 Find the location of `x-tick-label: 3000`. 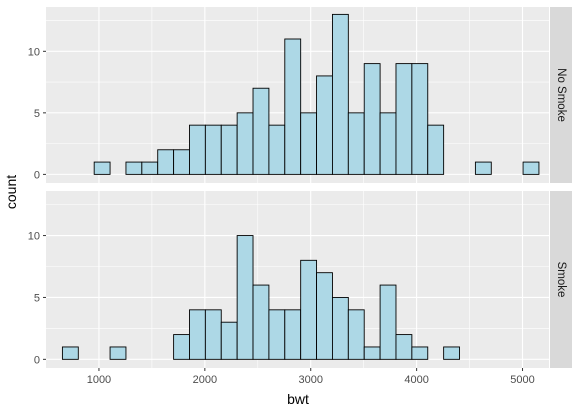

x-tick-label: 3000 is located at coordinates (310, 380).